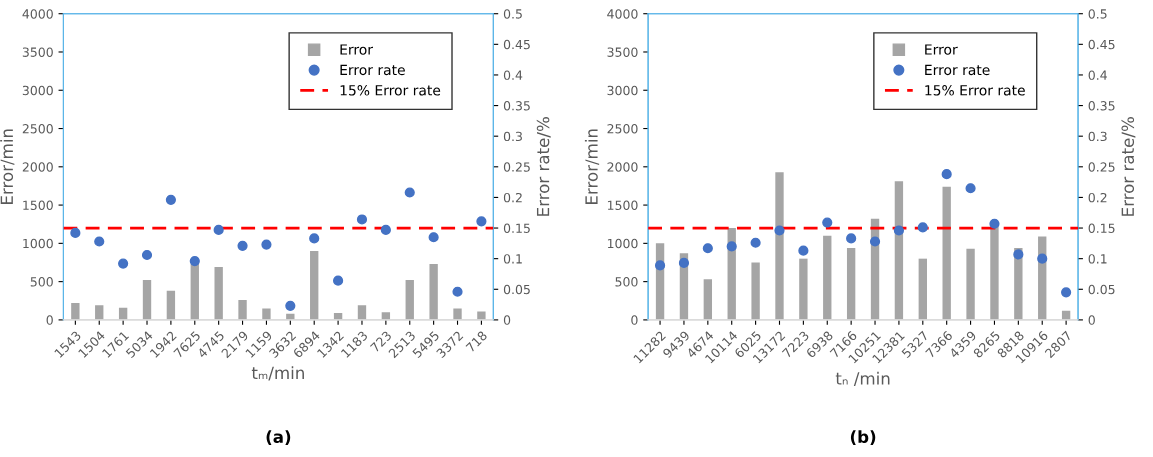 The height and width of the screenshot is (457, 1153). I want to click on text: (a), so click(278, 437).